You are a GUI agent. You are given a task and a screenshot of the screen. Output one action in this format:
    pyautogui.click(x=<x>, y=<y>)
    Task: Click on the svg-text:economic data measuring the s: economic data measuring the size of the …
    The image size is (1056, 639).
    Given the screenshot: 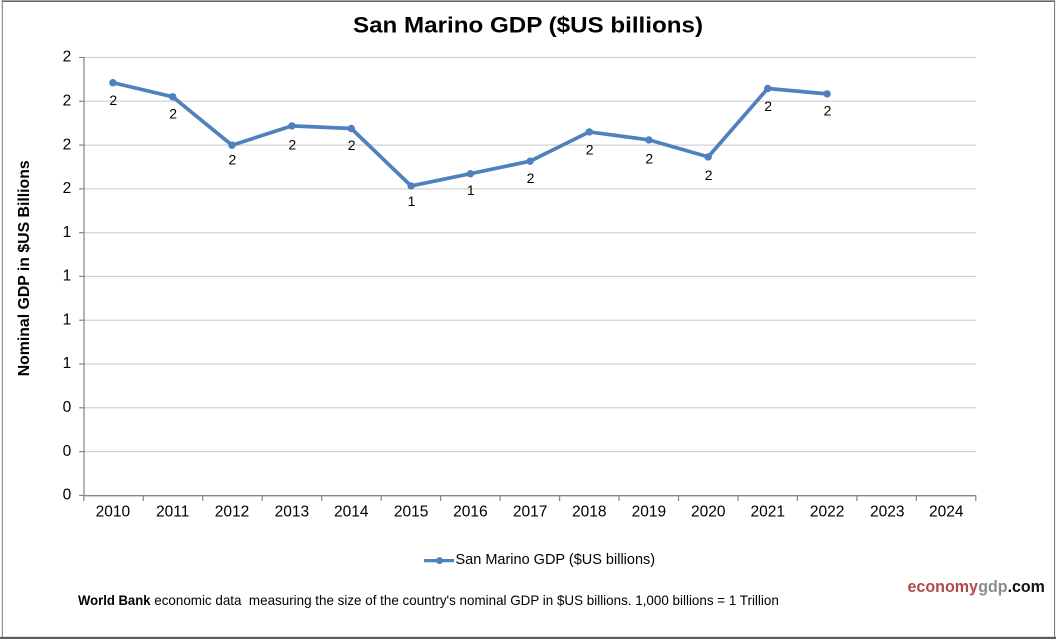 What is the action you would take?
    pyautogui.click(x=465, y=600)
    